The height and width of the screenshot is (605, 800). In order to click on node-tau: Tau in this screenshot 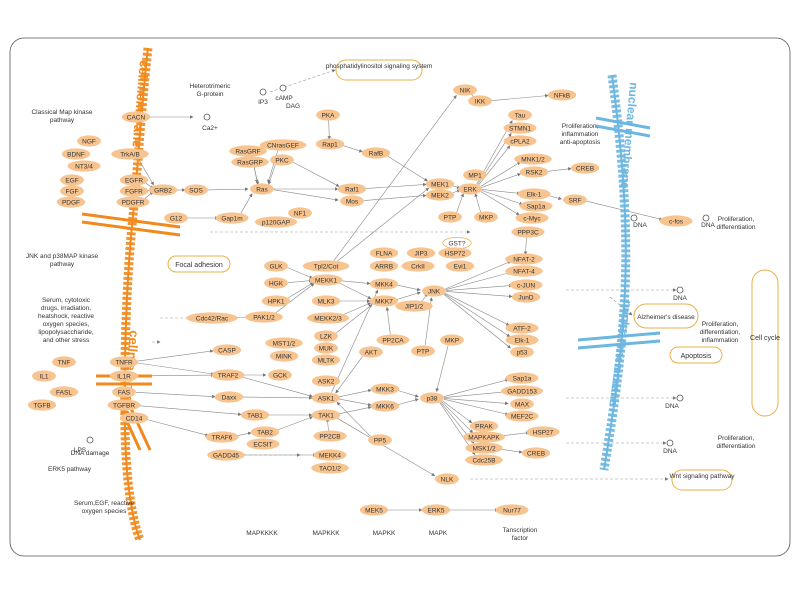, I will do `click(520, 115)`.